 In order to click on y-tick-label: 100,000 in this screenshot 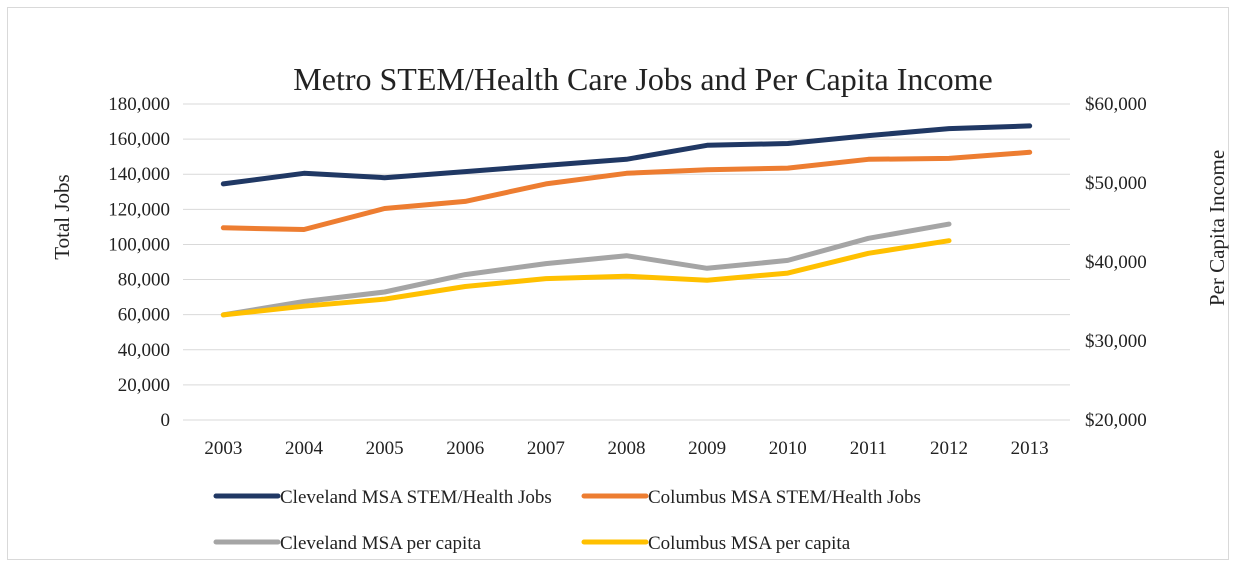, I will do `click(139, 244)`.